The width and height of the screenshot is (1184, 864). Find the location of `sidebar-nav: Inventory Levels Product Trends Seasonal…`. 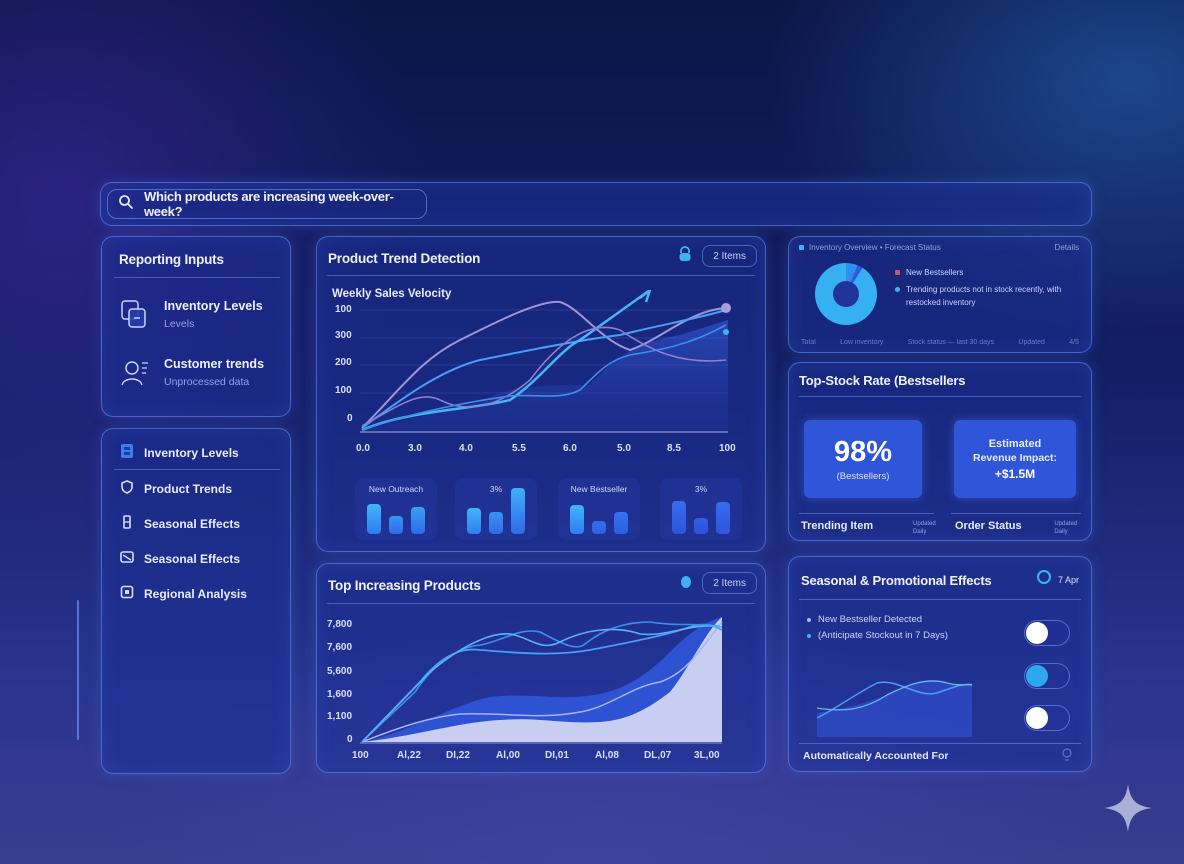

sidebar-nav: Inventory Levels Product Trends Seasonal… is located at coordinates (196, 601).